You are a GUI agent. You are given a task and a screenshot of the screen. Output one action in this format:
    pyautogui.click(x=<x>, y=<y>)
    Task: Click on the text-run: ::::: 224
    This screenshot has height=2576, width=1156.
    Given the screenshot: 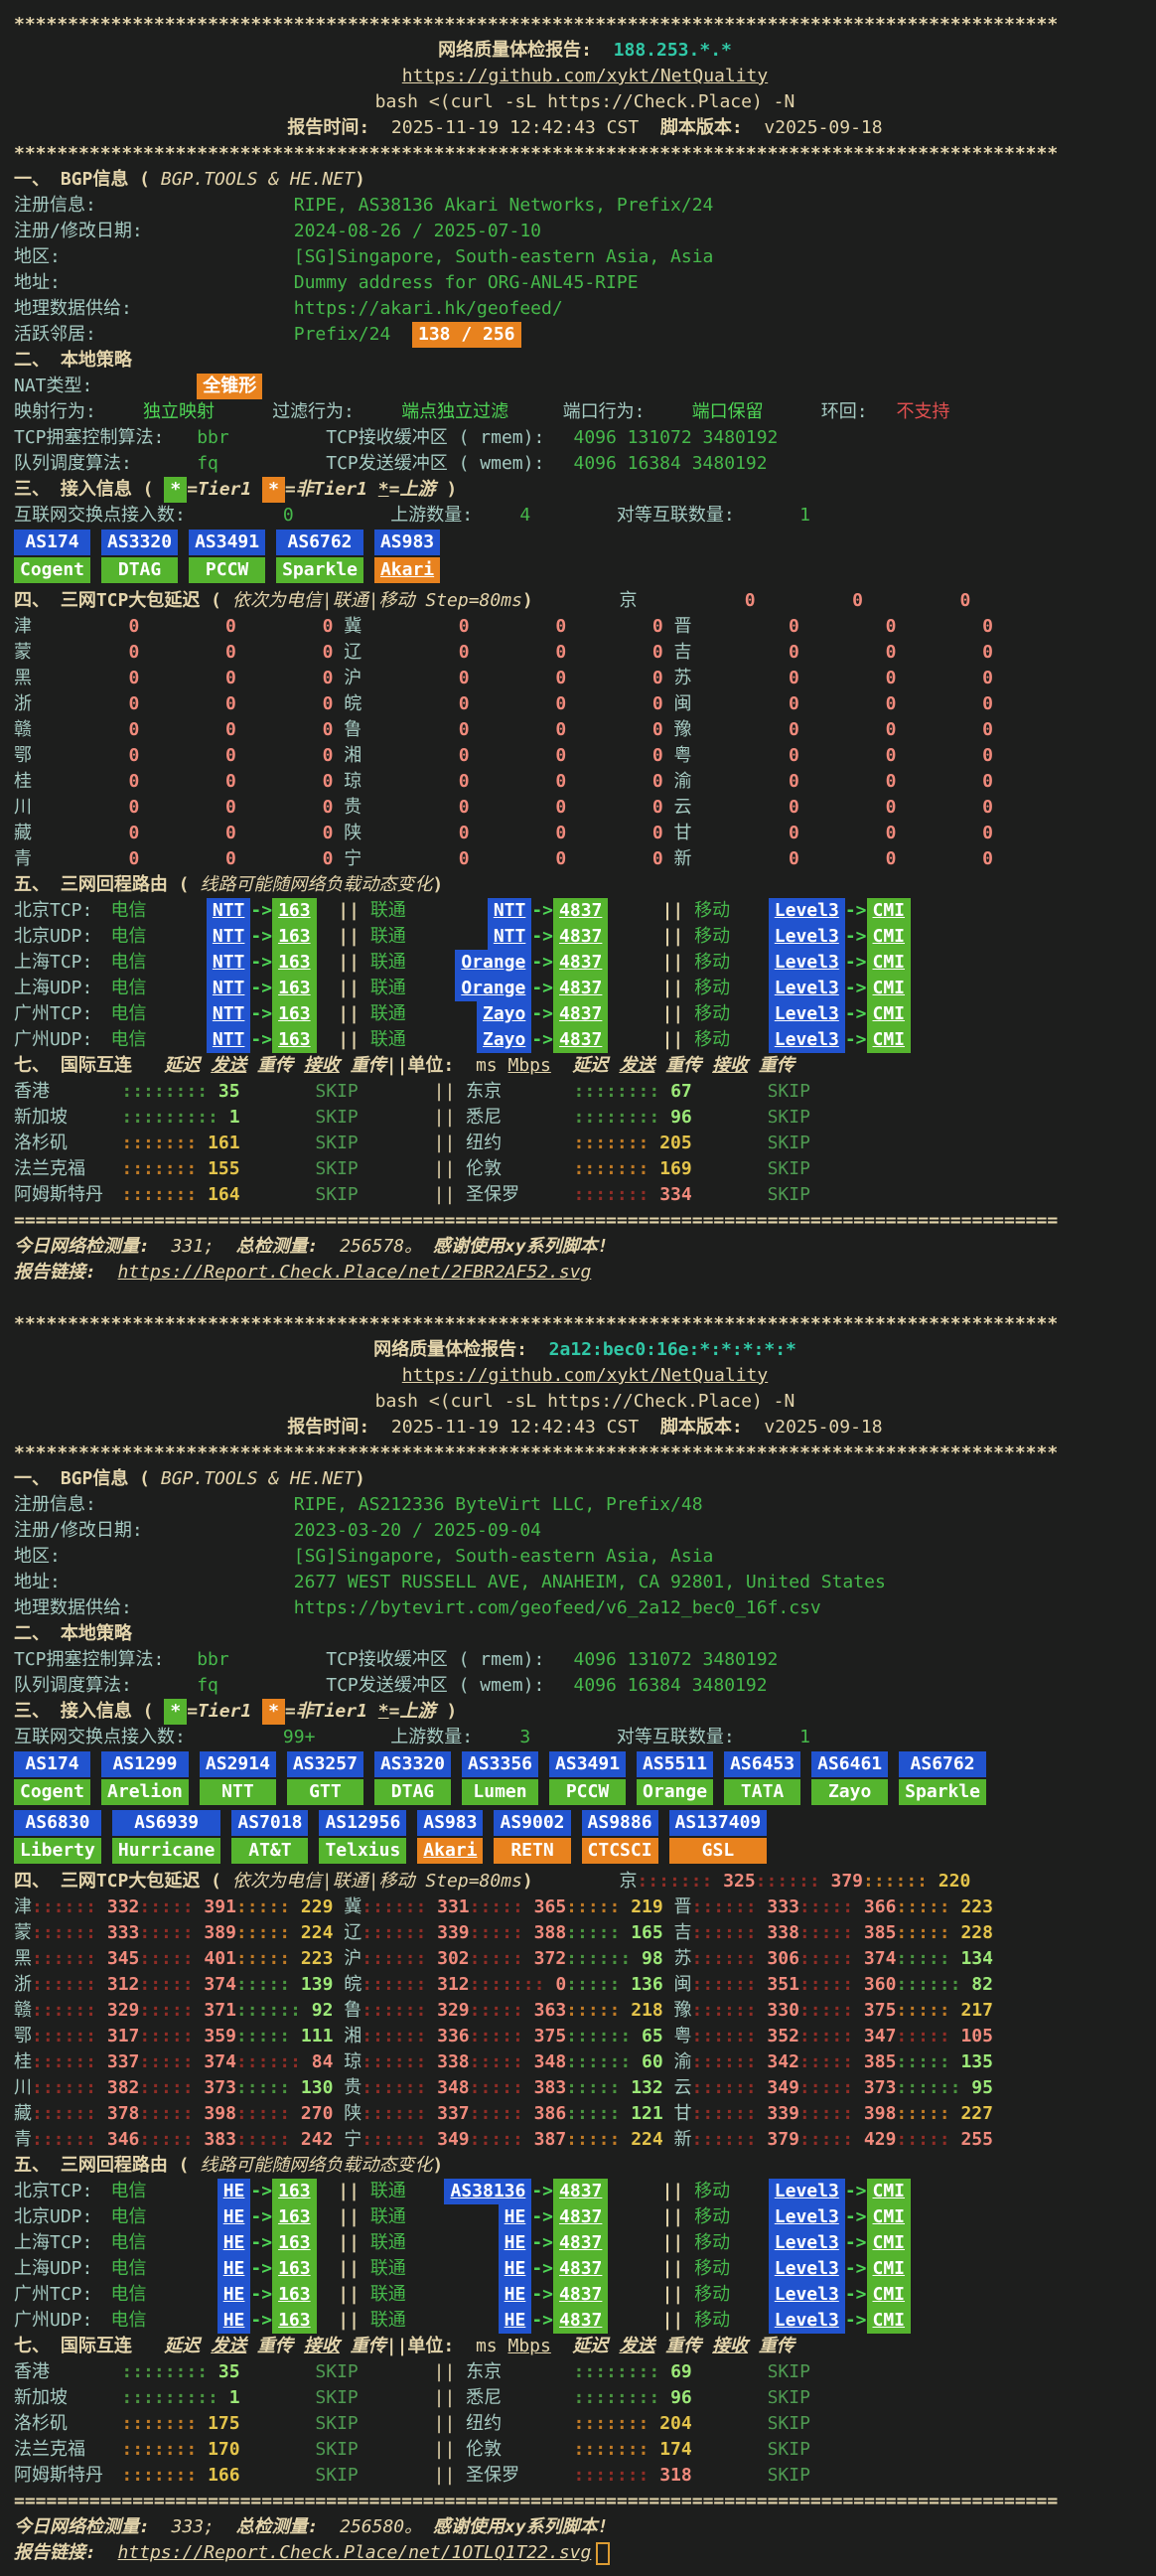 What is the action you would take?
    pyautogui.click(x=285, y=1933)
    